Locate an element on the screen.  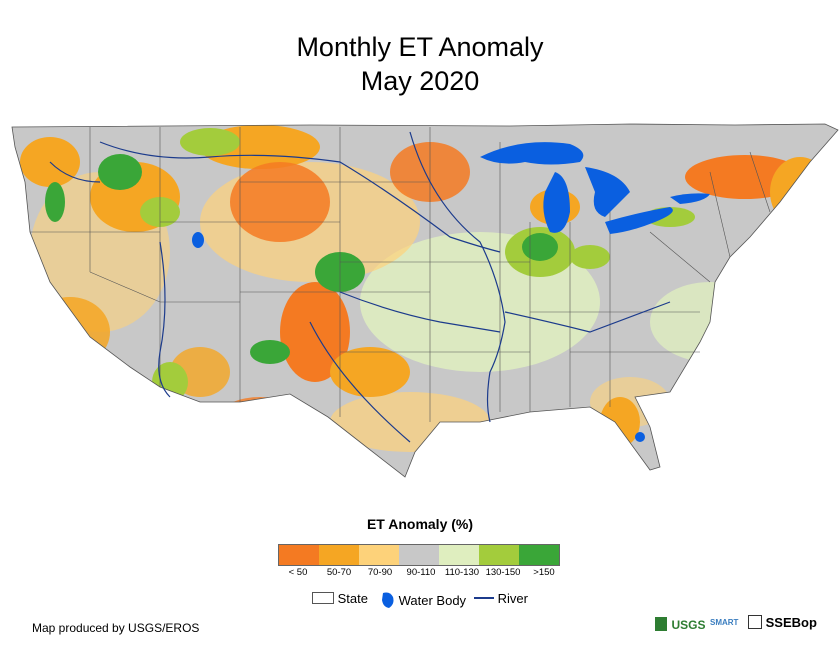
river-key: River is located at coordinates (501, 598).